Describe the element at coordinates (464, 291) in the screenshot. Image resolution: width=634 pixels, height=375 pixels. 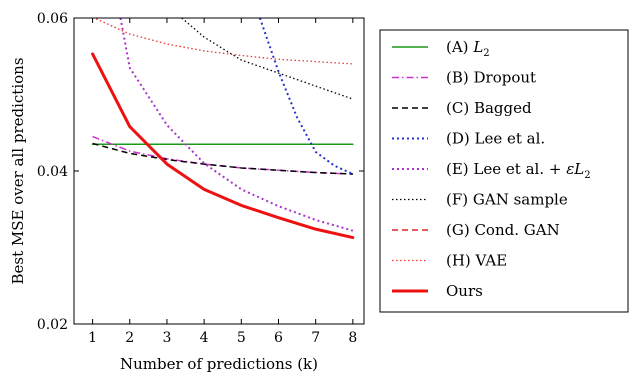
I see `legend-label-9: Ours` at that location.